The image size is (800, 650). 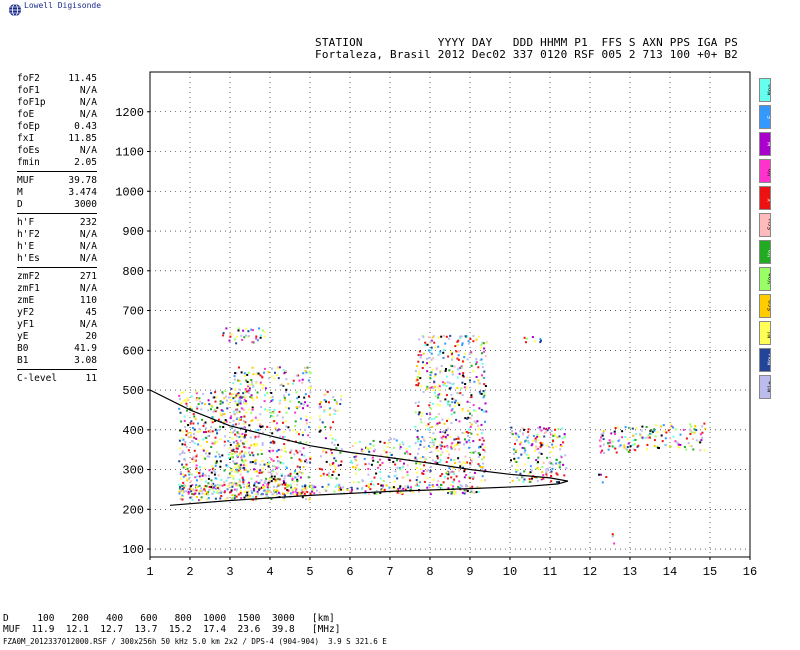 What do you see at coordinates (309, 572) in the screenshot?
I see `x-tick-label: 5` at bounding box center [309, 572].